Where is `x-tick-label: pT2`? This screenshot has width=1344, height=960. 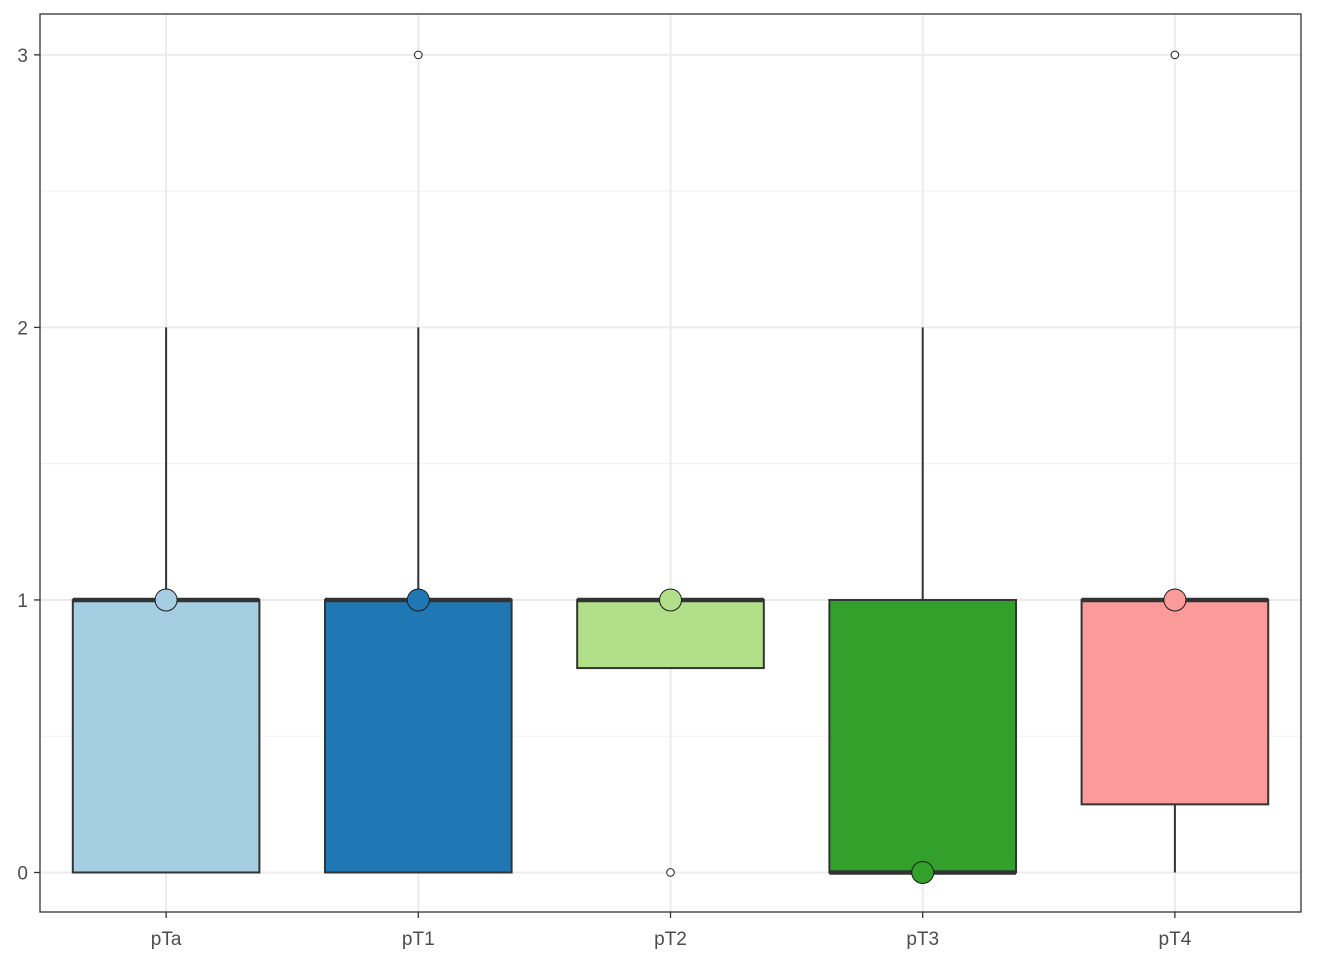 x-tick-label: pT2 is located at coordinates (670, 939).